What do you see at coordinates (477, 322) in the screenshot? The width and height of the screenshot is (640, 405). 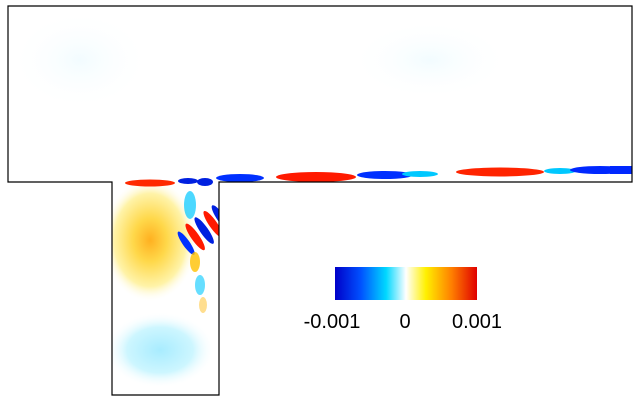 I see `colorbar-max-label: 0.001` at bounding box center [477, 322].